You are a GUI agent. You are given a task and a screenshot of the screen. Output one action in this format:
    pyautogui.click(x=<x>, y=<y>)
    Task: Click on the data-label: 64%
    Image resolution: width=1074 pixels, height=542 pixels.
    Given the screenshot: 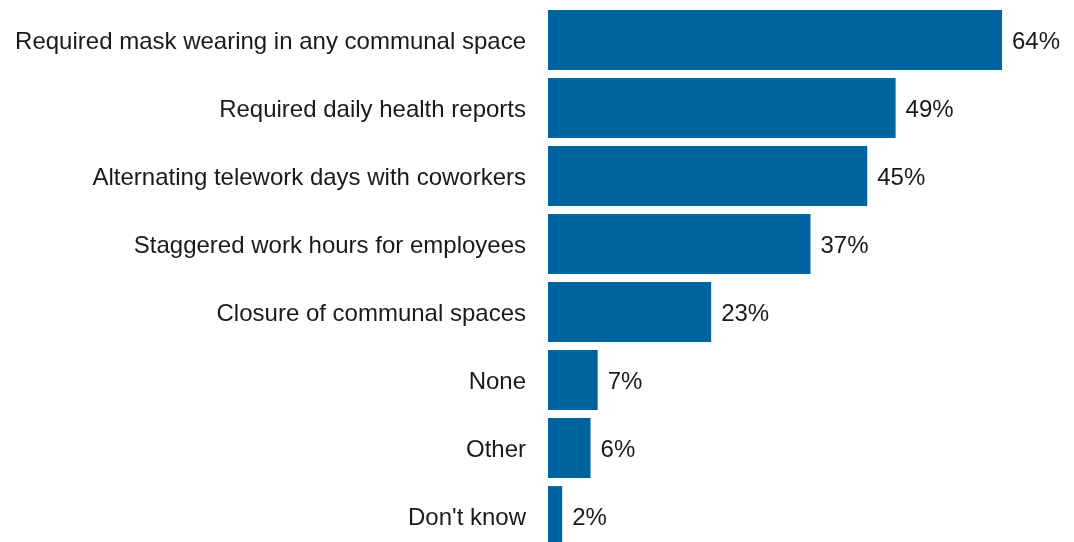 What is the action you would take?
    pyautogui.click(x=1036, y=40)
    